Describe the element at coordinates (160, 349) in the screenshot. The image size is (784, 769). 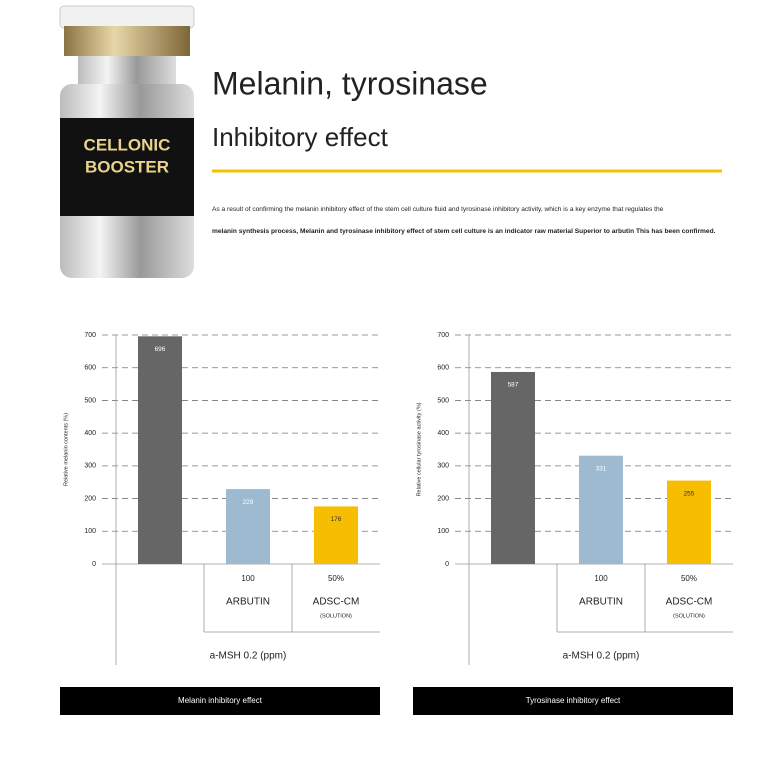
I see `value-label: 696` at that location.